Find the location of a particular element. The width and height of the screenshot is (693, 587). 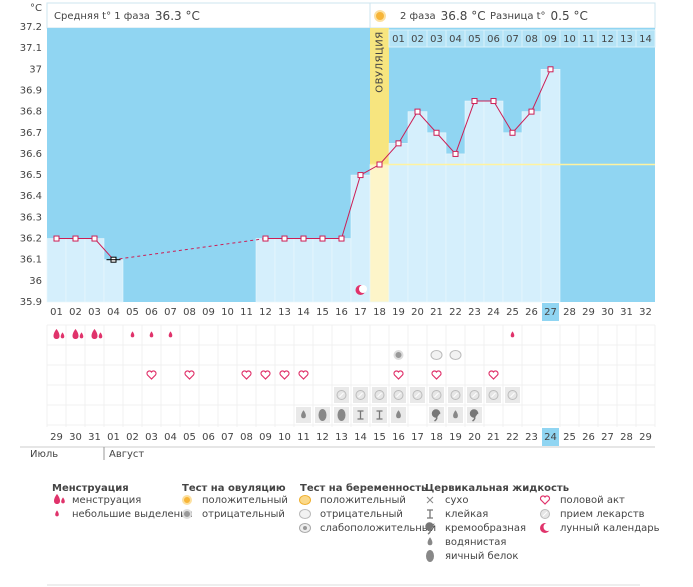

date-label: 05 is located at coordinates (189, 437).